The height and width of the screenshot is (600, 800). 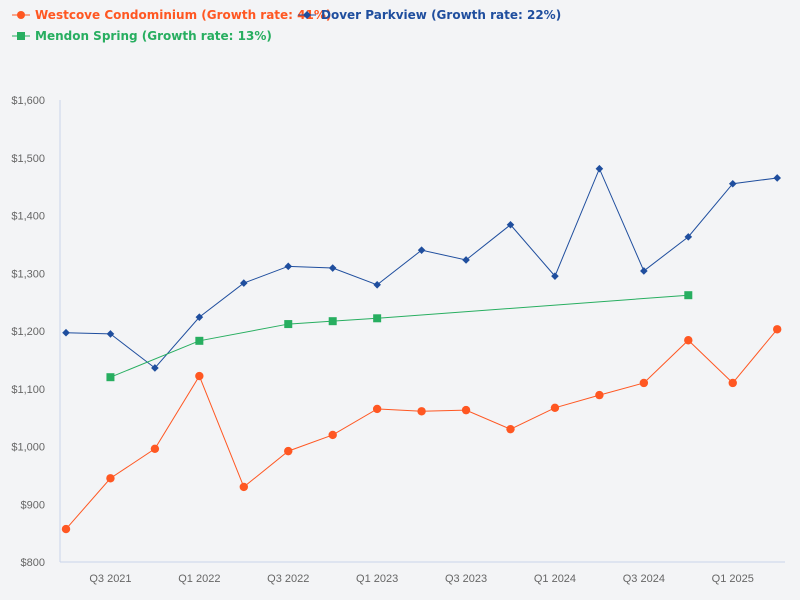 I want to click on legend-item-mendon: Mendon Spring (Growth rate: 13%), so click(x=142, y=36).